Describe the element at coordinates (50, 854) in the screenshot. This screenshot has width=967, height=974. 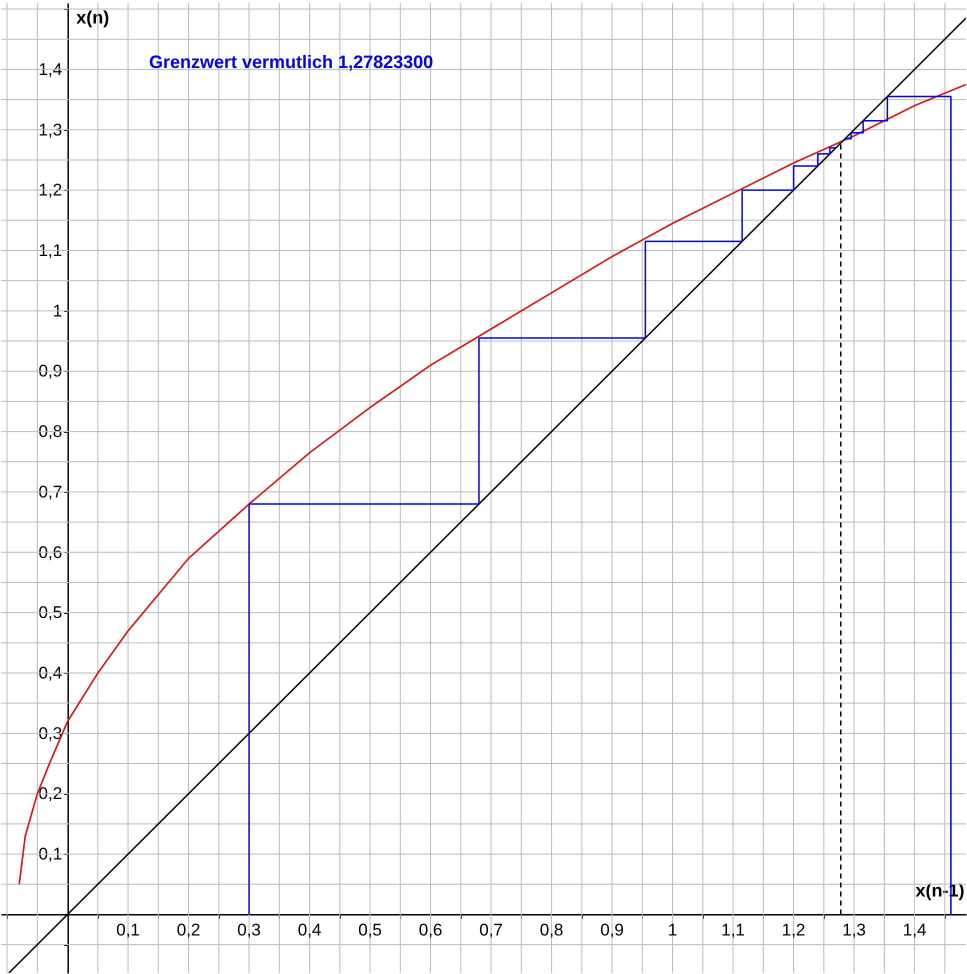
I see `y-tick-label: 0,1` at that location.